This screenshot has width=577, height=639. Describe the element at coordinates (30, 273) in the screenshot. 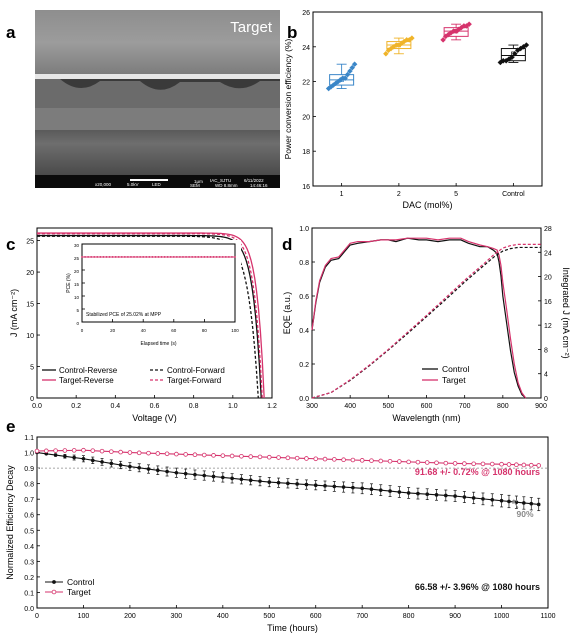

I see `c-ytick-label: 20` at that location.